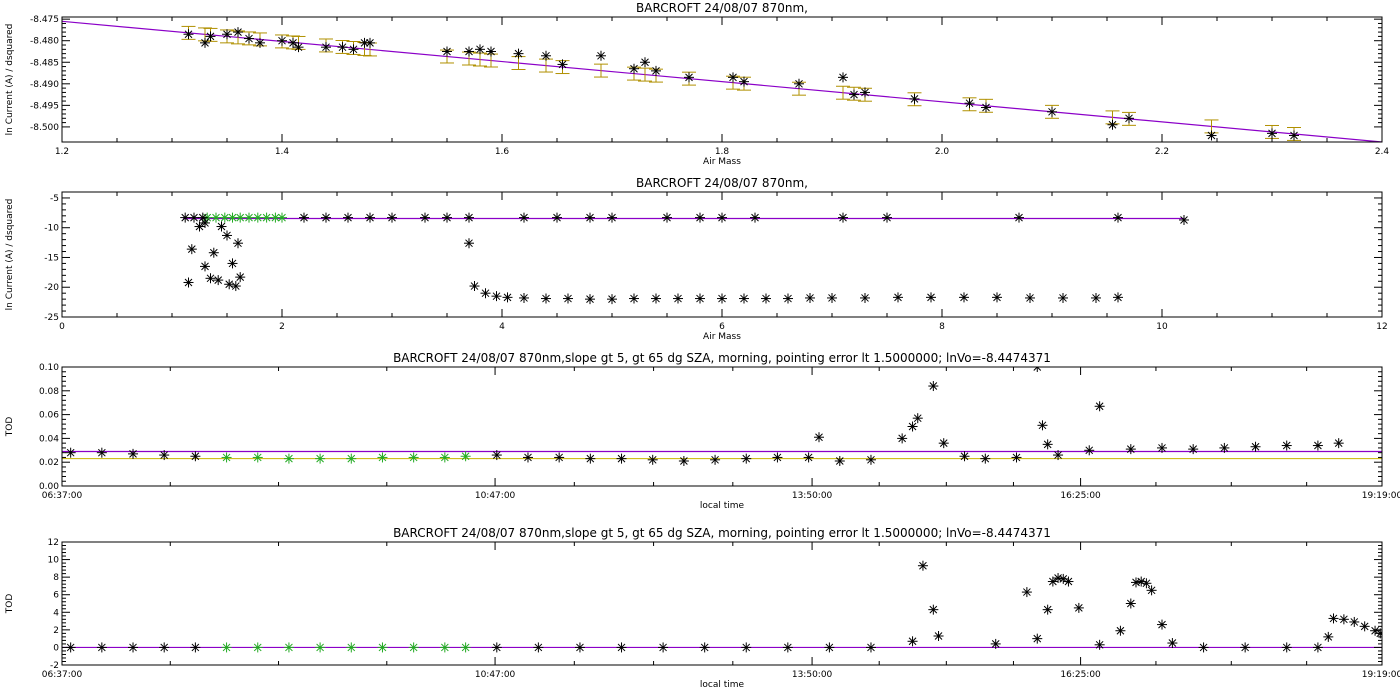 This screenshot has height=700, width=1400. What do you see at coordinates (722, 606) in the screenshot?
I see `plot-area` at bounding box center [722, 606].